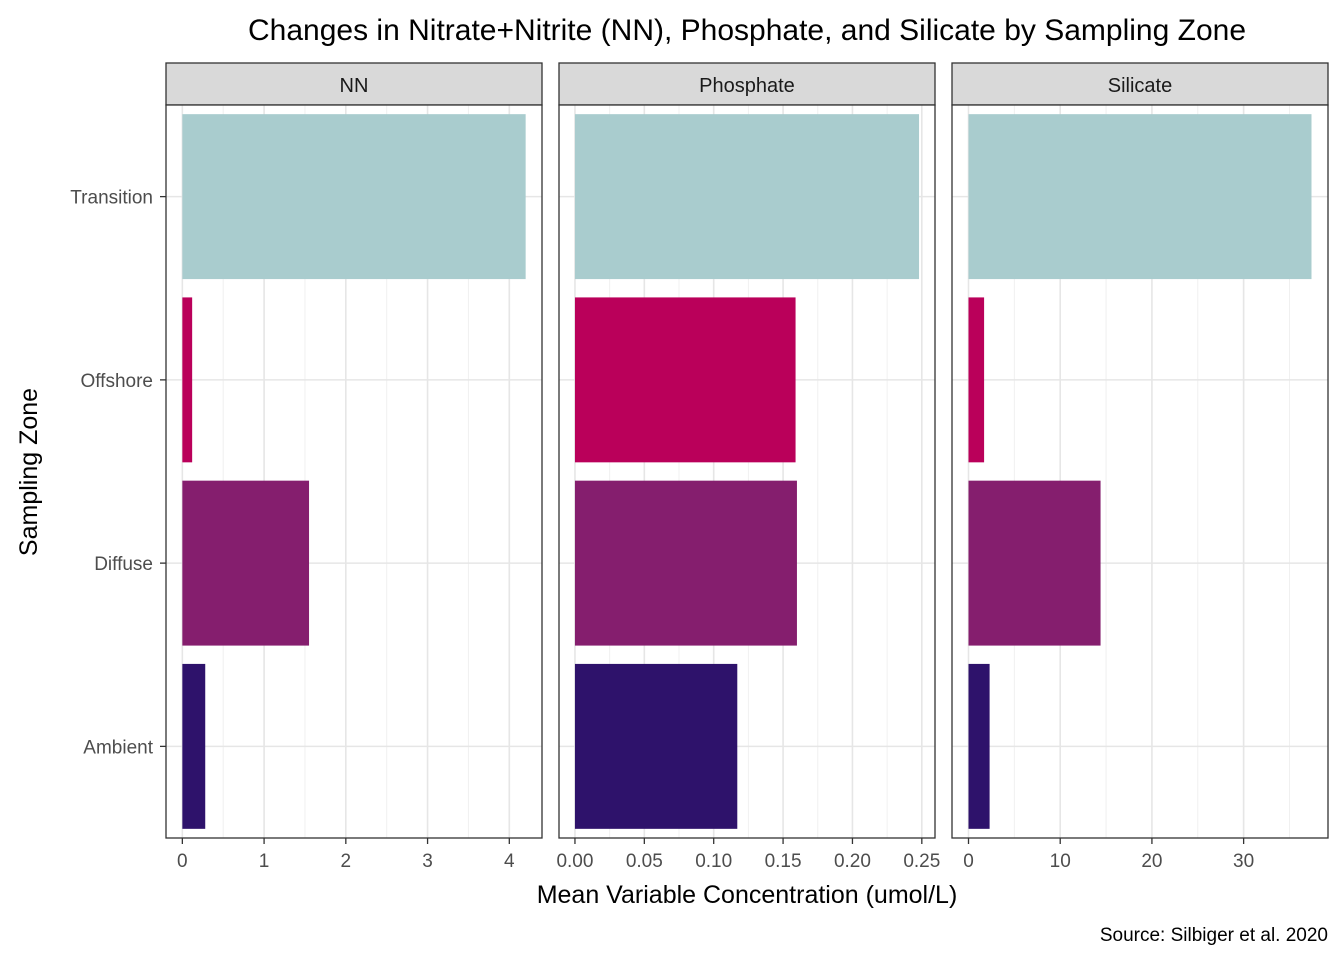  Describe the element at coordinates (574, 861) in the screenshot. I see `x-tick-label: 0.00` at that location.